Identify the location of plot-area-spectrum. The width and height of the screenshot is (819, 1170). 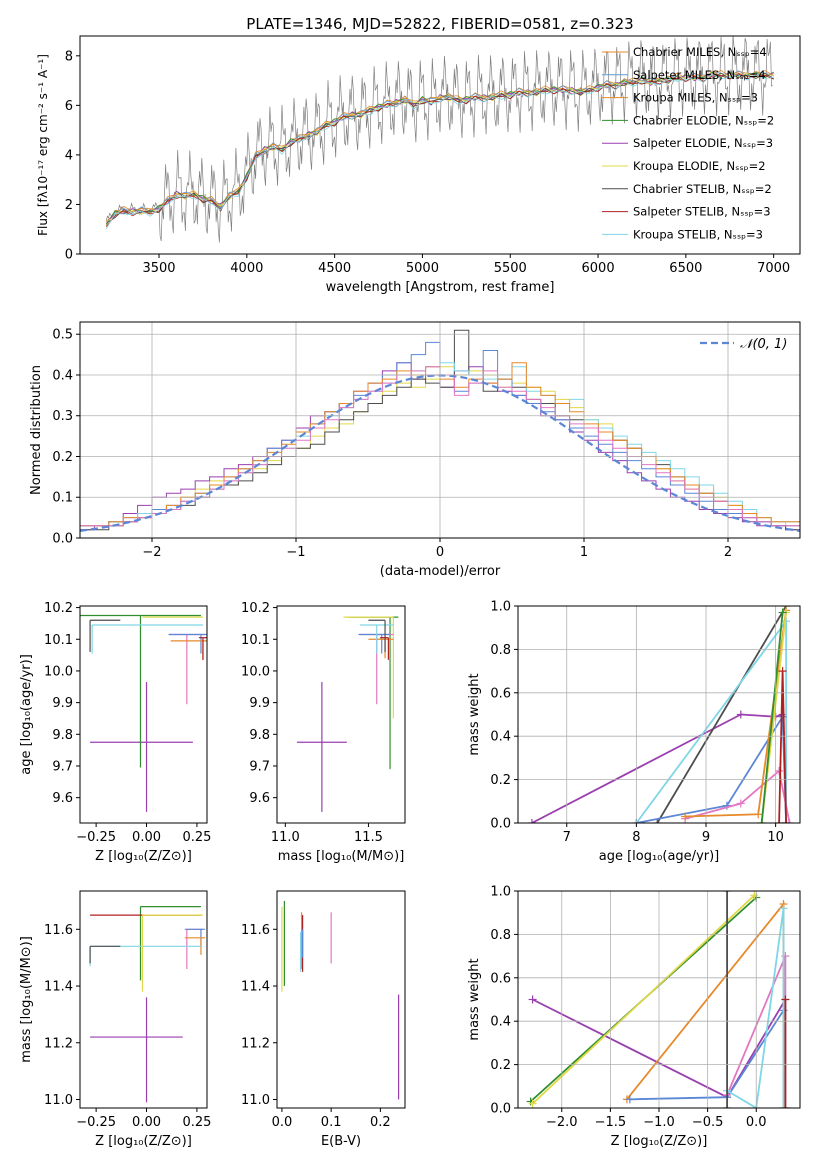
(439, 139).